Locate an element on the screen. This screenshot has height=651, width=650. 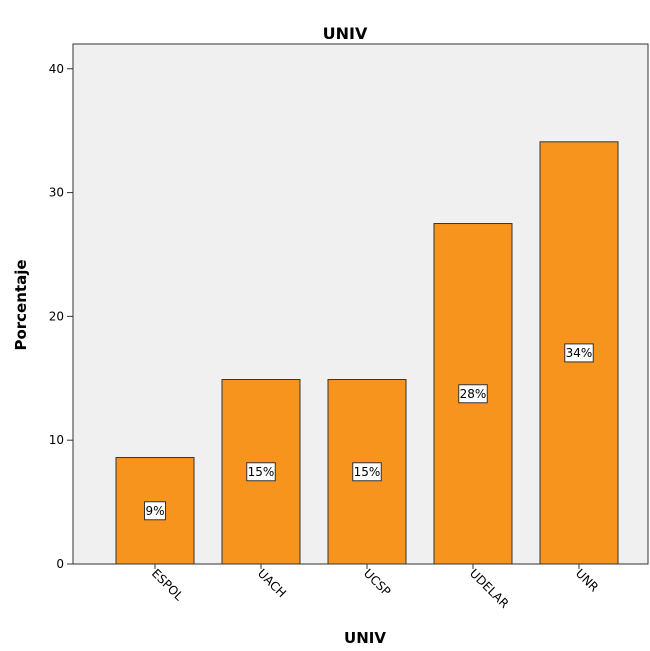
x-tick-label: UACH is located at coordinates (272, 583).